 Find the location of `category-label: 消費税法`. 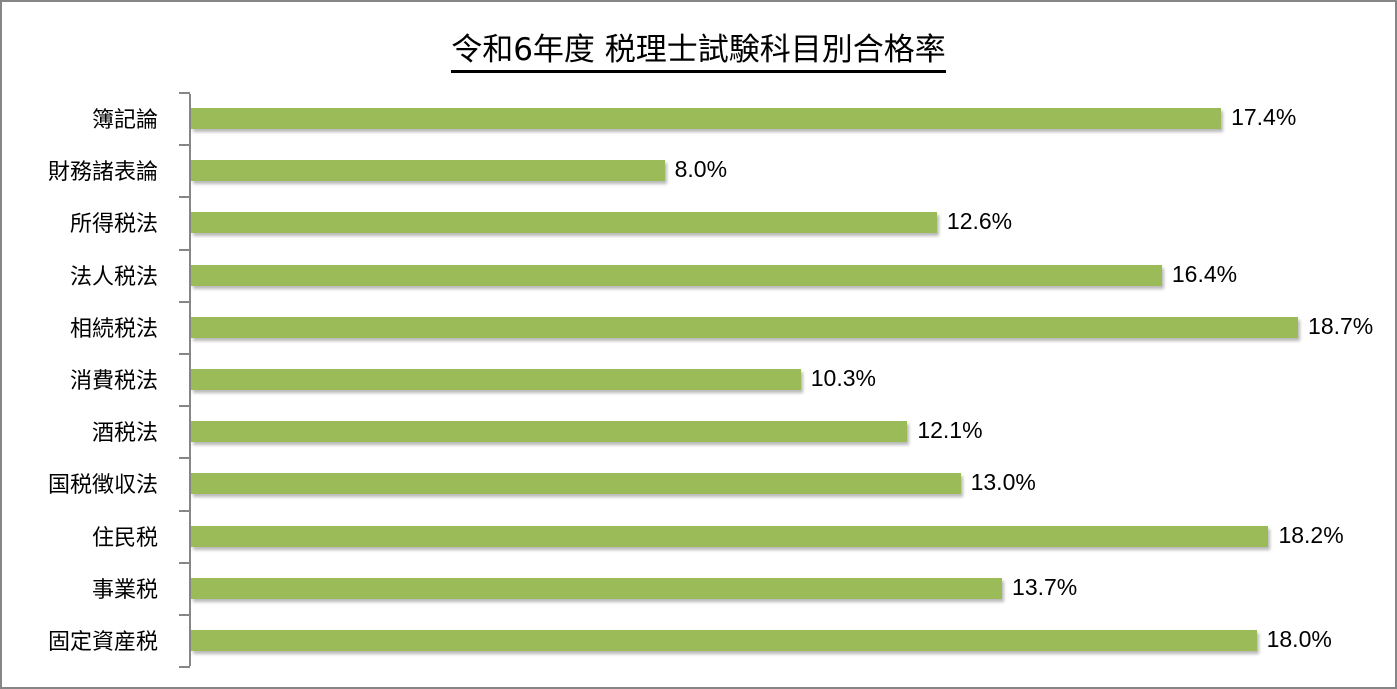

category-label: 消費税法 is located at coordinates (113, 381).